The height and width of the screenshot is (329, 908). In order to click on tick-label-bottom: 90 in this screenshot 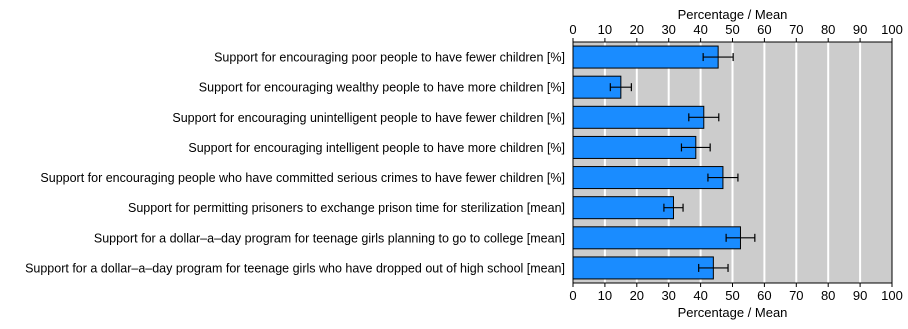, I will do `click(860, 295)`.